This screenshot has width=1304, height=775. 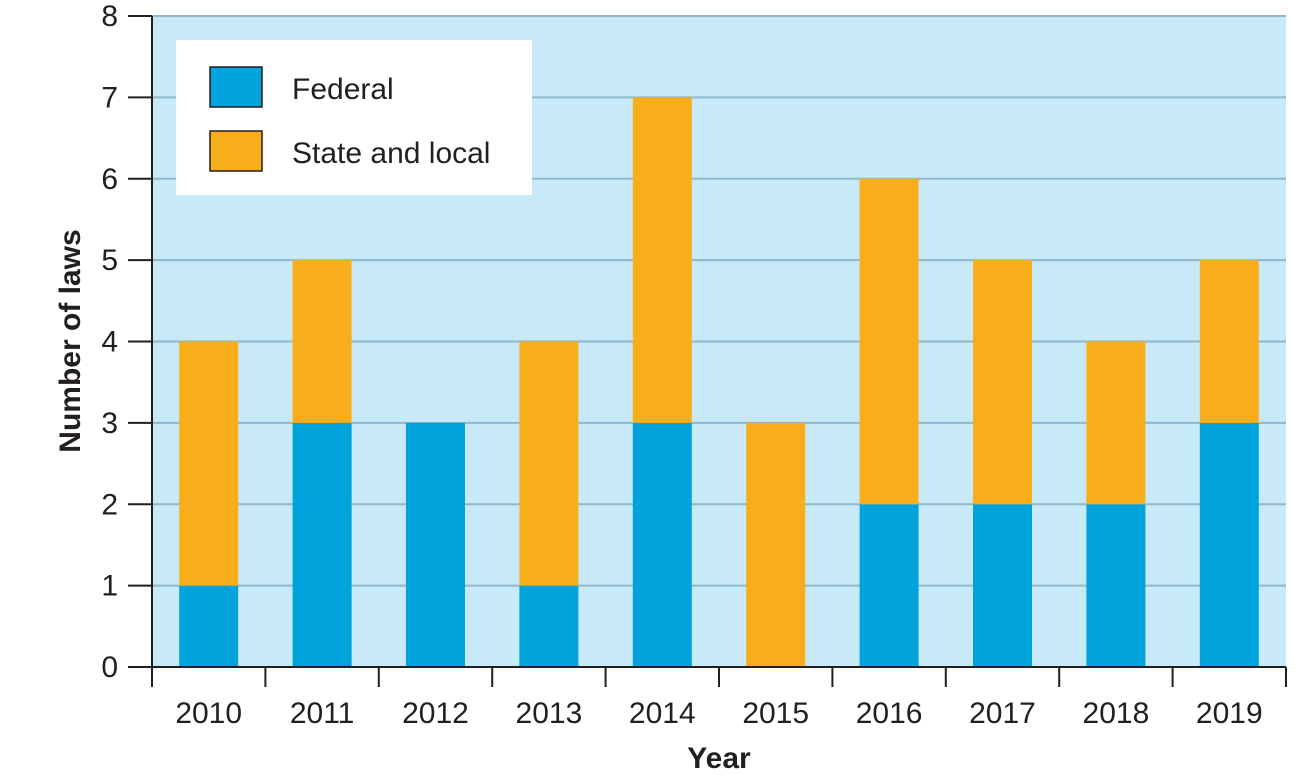 I want to click on bar-federal-2018, so click(x=1116, y=585).